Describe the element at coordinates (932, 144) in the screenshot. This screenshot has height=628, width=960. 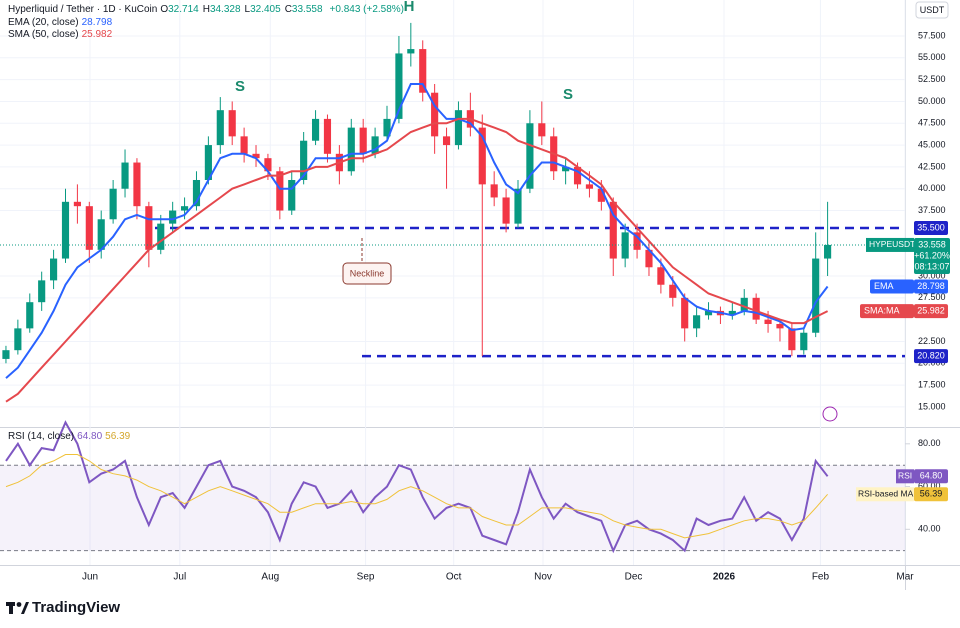
I see `y-tick-label: 45.000` at that location.